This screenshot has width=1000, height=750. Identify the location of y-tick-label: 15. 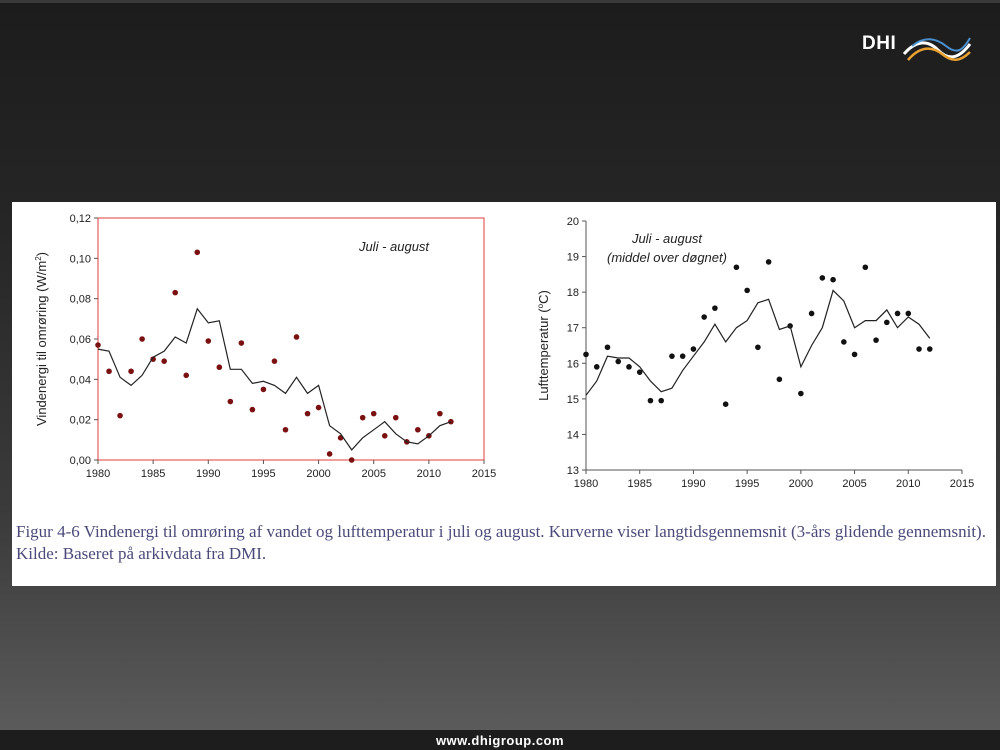
(573, 400).